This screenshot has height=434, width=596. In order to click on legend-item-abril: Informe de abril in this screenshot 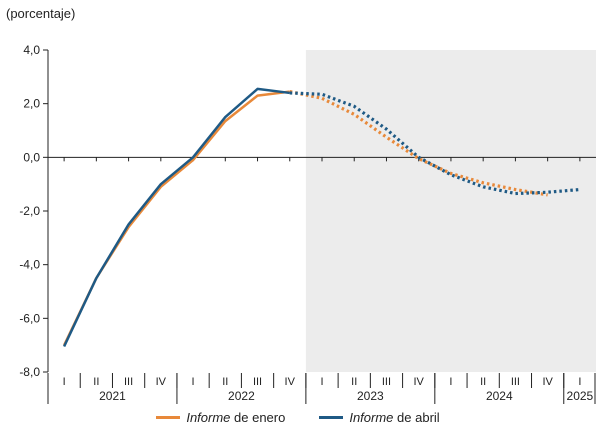, I will do `click(379, 417)`.